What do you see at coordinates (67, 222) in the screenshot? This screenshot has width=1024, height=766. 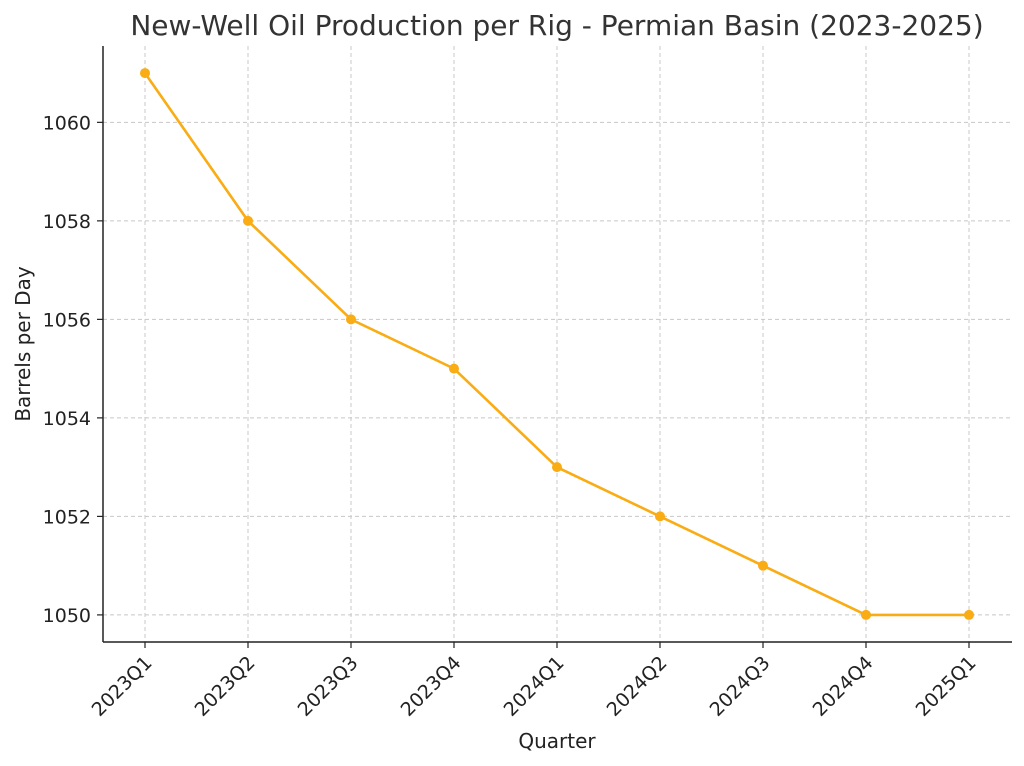 I see `y-tick-label: 1058` at bounding box center [67, 222].